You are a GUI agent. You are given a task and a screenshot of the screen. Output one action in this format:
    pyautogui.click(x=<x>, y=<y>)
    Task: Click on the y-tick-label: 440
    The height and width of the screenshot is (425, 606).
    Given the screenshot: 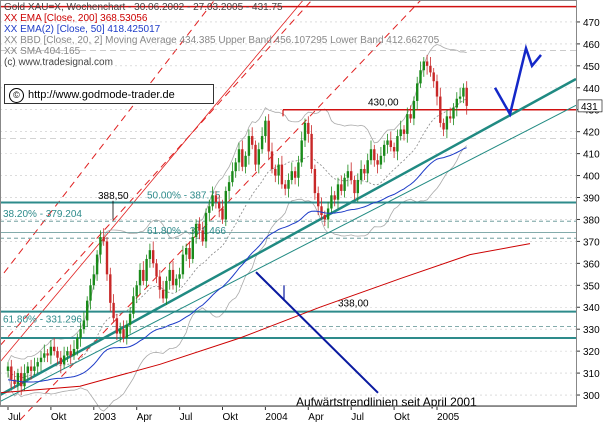 What is the action you would take?
    pyautogui.click(x=591, y=89)
    